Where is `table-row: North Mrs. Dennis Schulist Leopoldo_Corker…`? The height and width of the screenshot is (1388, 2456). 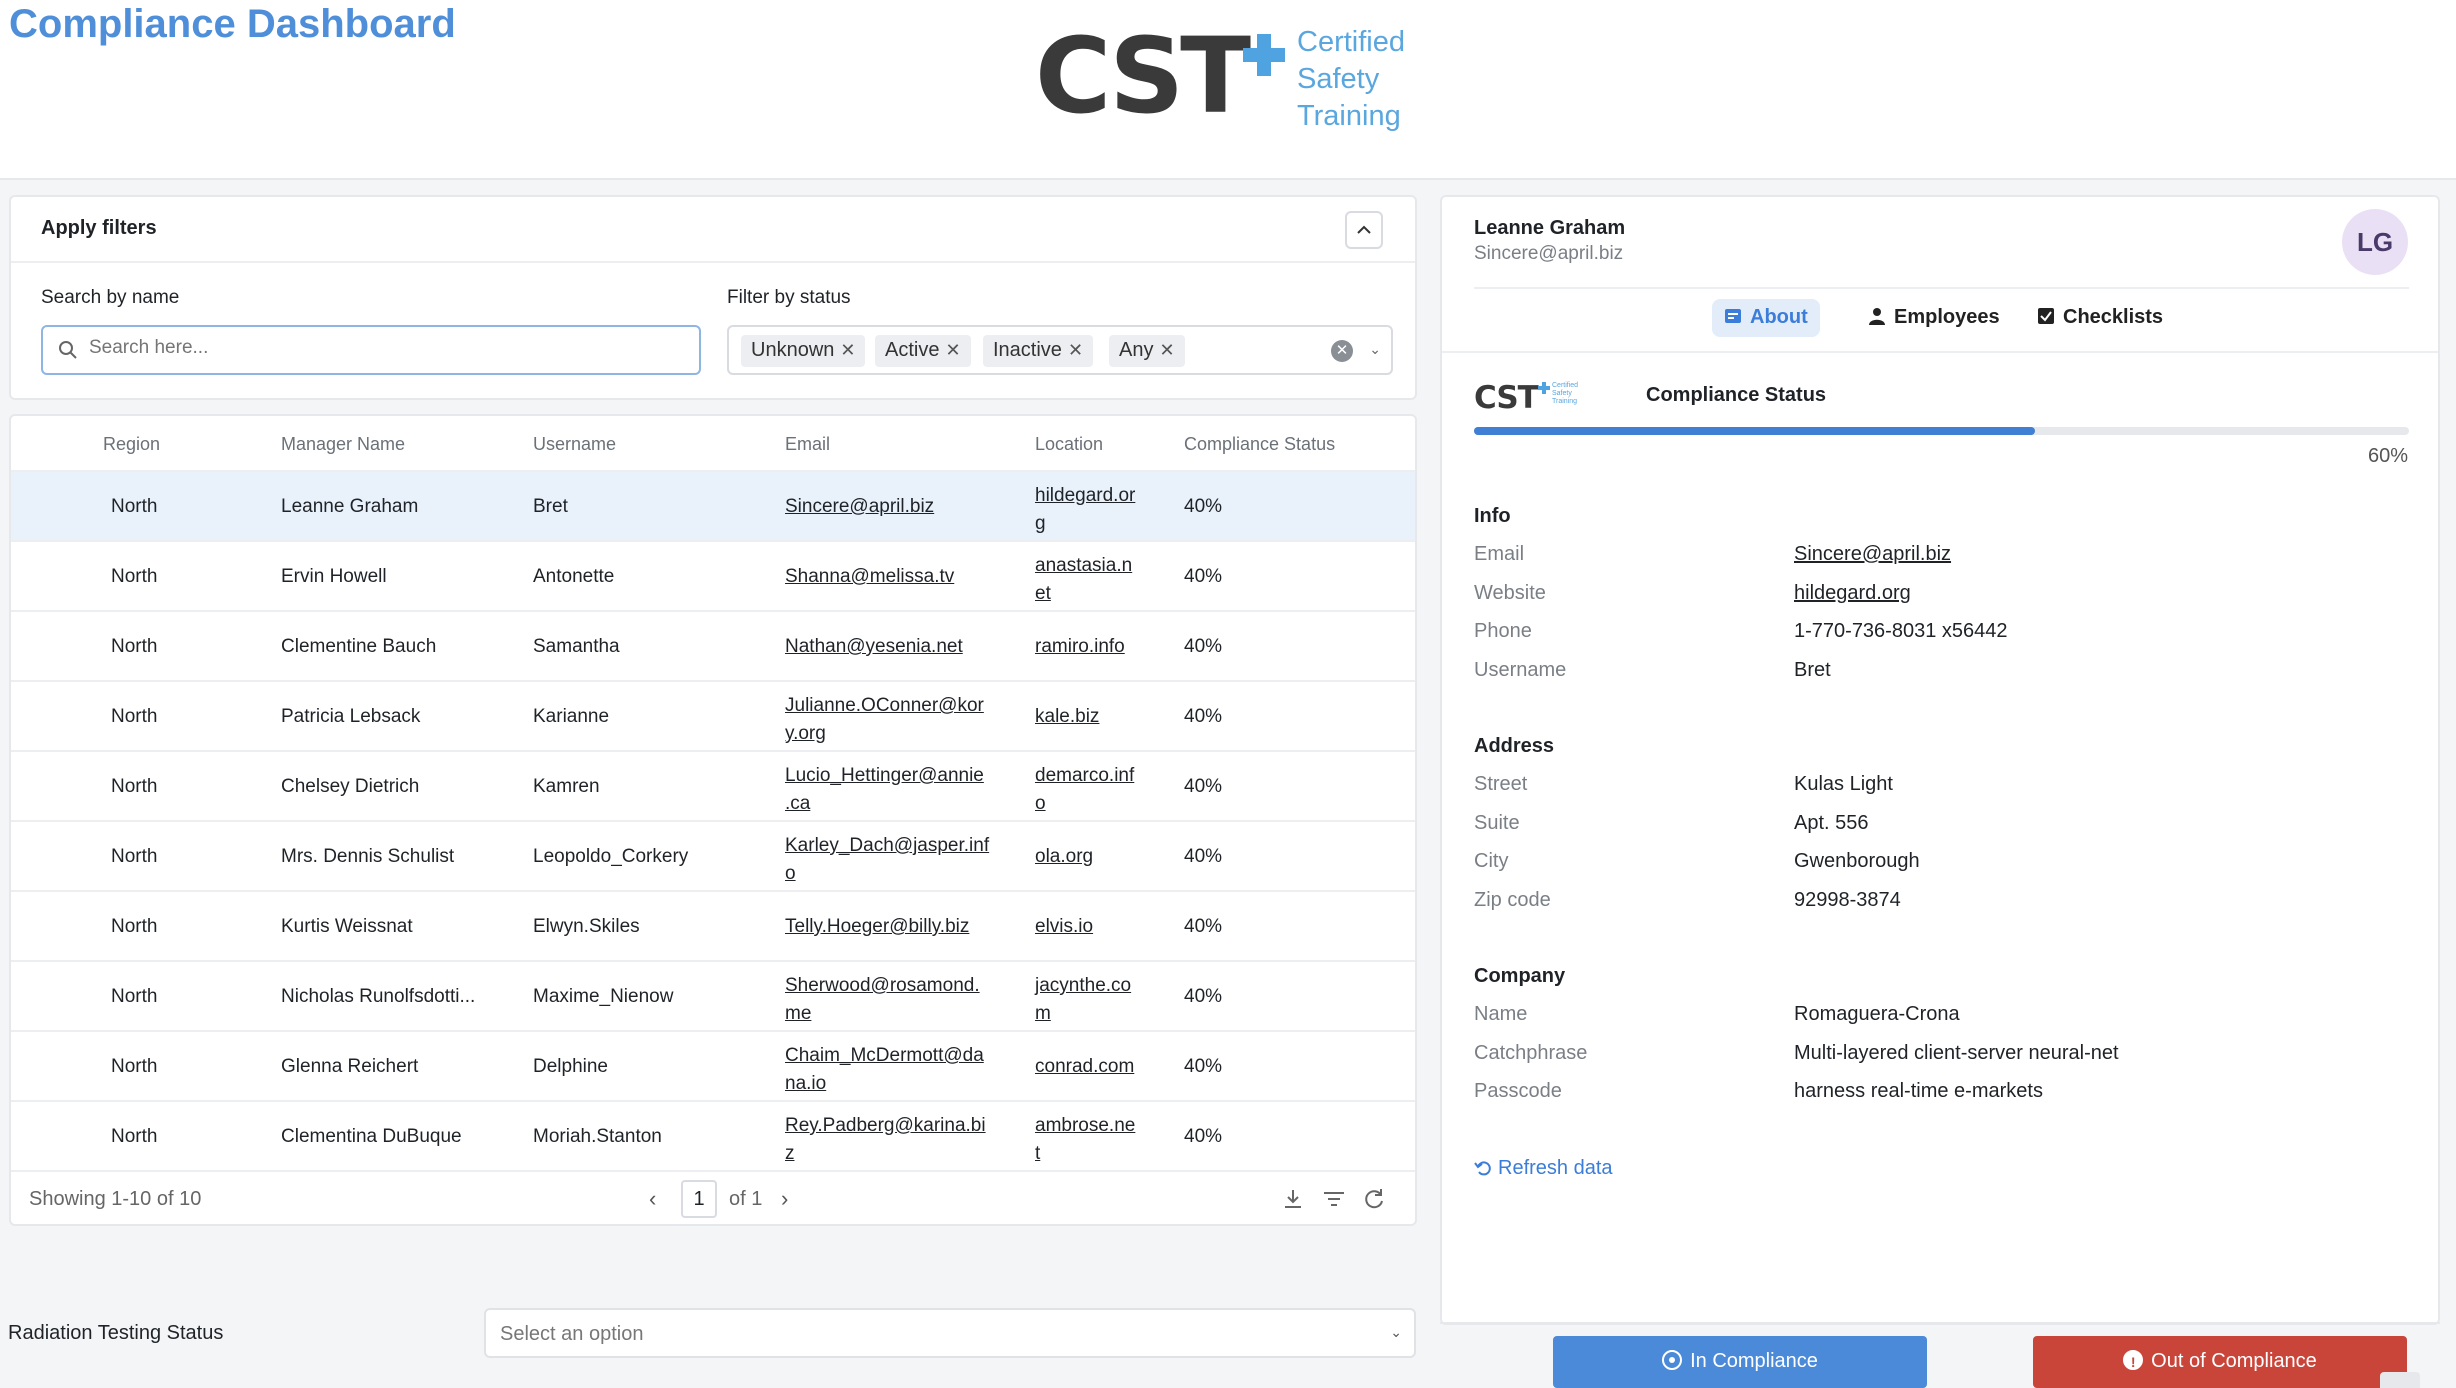
table-row: North Mrs. Dennis Schulist Leopoldo_Corker… is located at coordinates (713, 857).